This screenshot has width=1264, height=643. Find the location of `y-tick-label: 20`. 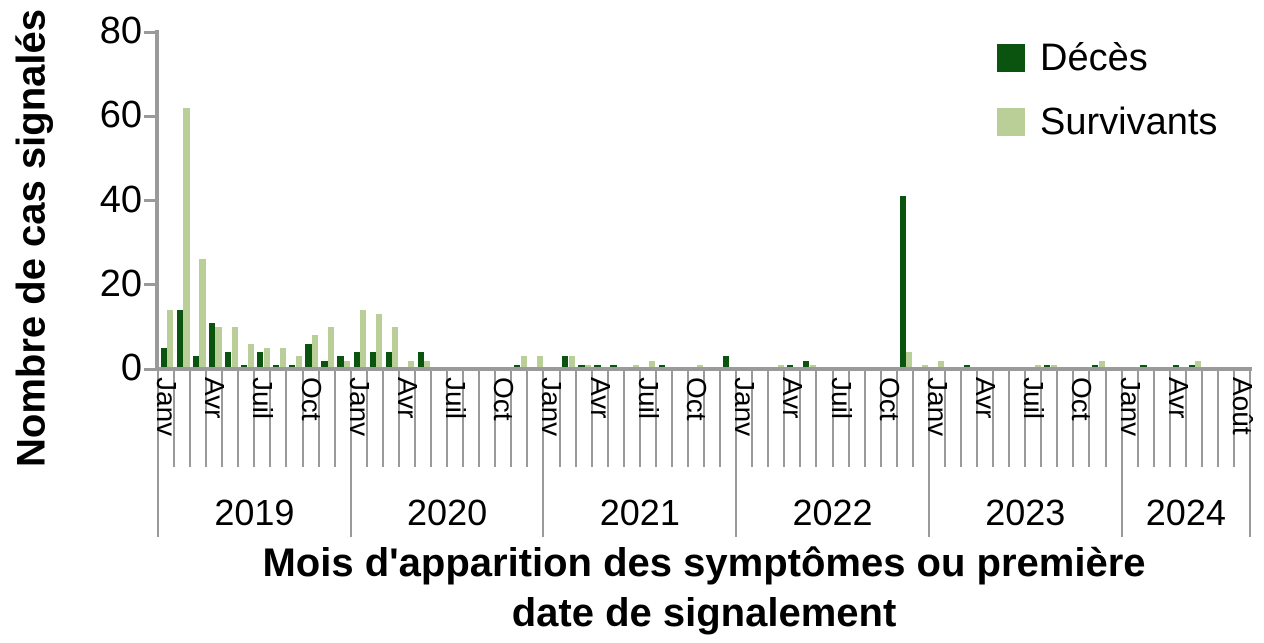

y-tick-label: 20 is located at coordinates (120, 283).